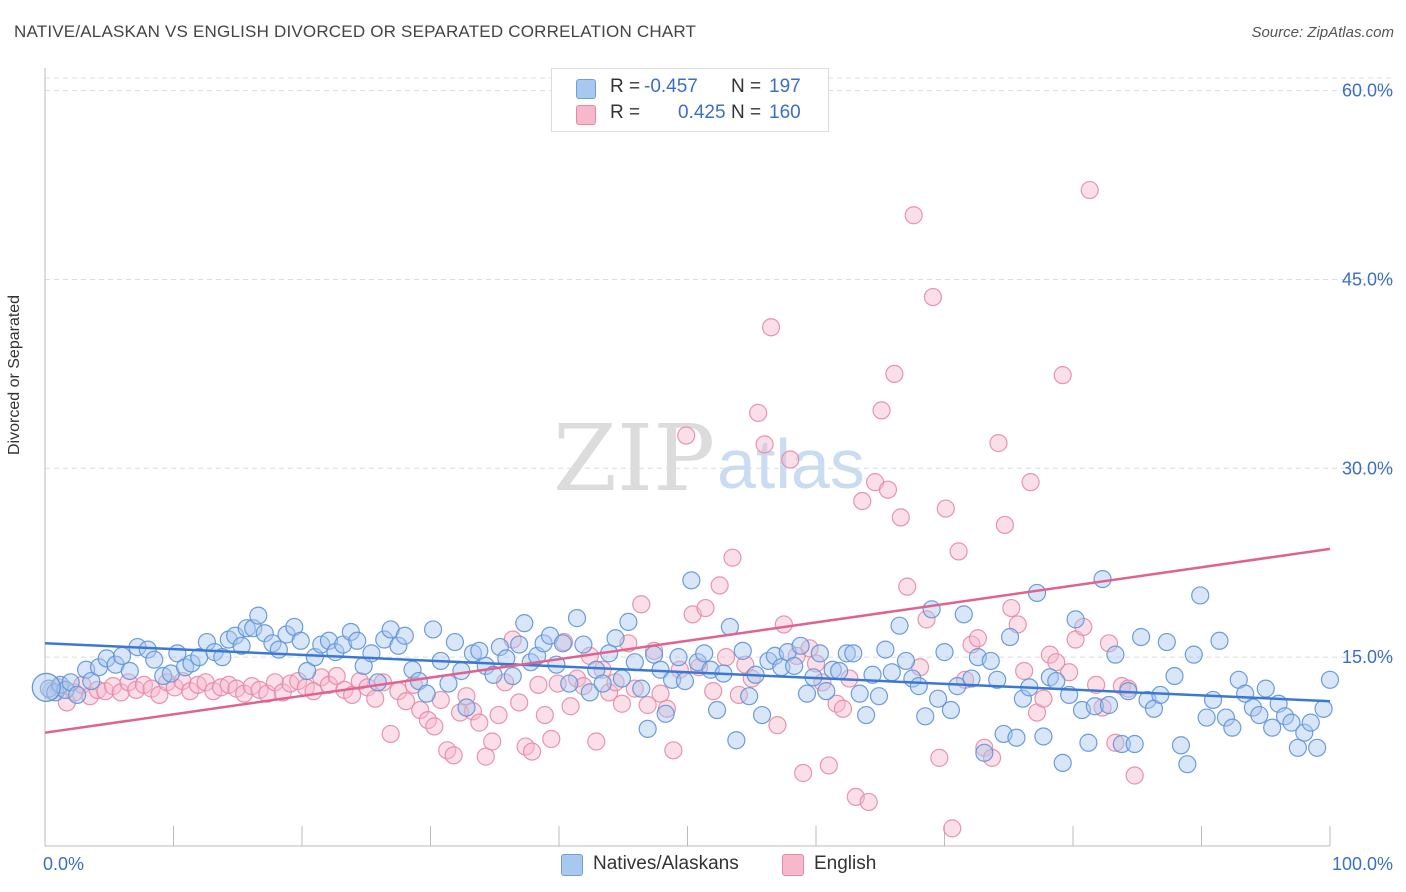 The width and height of the screenshot is (1406, 892). I want to click on x-tick-label: 0.0%, so click(63, 864).